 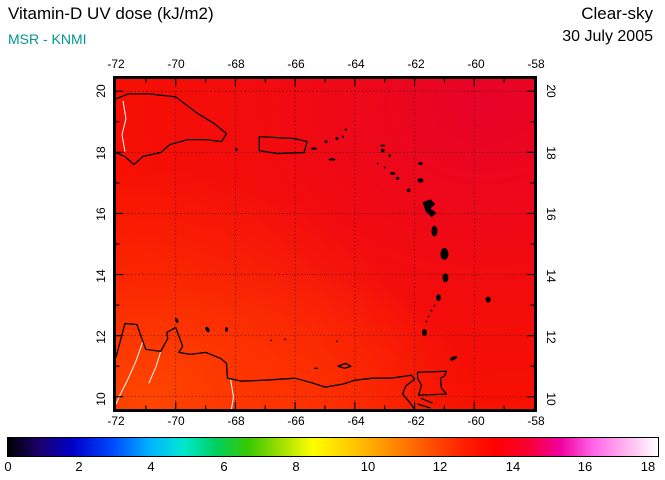 I want to click on colorbar-tick-label: 0, so click(x=8, y=466).